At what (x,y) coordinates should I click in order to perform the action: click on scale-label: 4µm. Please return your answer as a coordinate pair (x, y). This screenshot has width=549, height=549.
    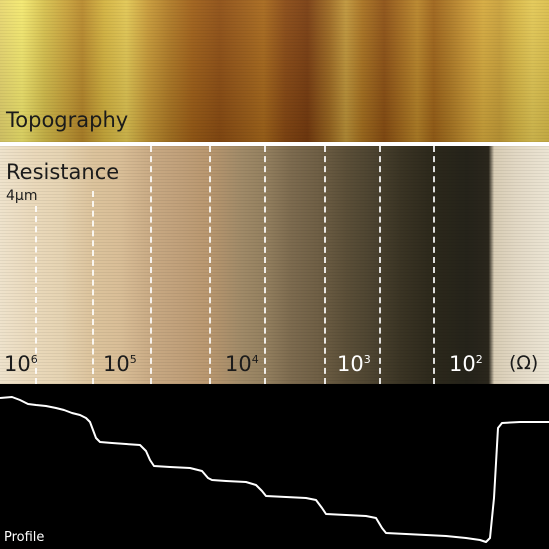
    Looking at the image, I should click on (22, 196).